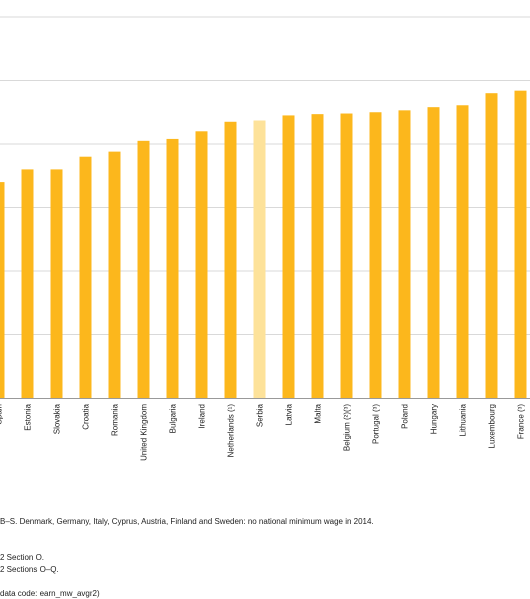 The height and width of the screenshot is (599, 530). Describe the element at coordinates (347, 427) in the screenshot. I see `x-tick-label: Belgium (²)(³)` at that location.